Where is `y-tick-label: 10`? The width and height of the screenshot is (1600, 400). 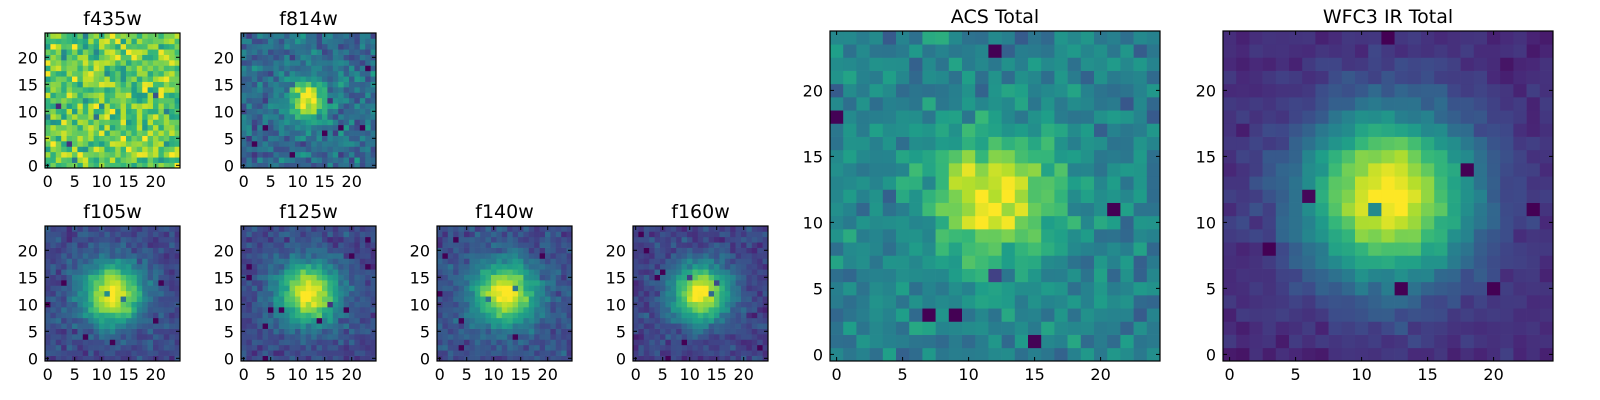 y-tick-label: 10 is located at coordinates (224, 111).